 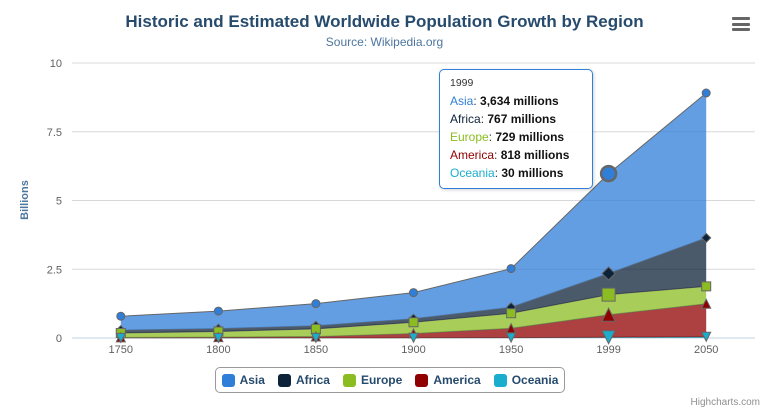 I want to click on marker-asia-1950, so click(x=511, y=269).